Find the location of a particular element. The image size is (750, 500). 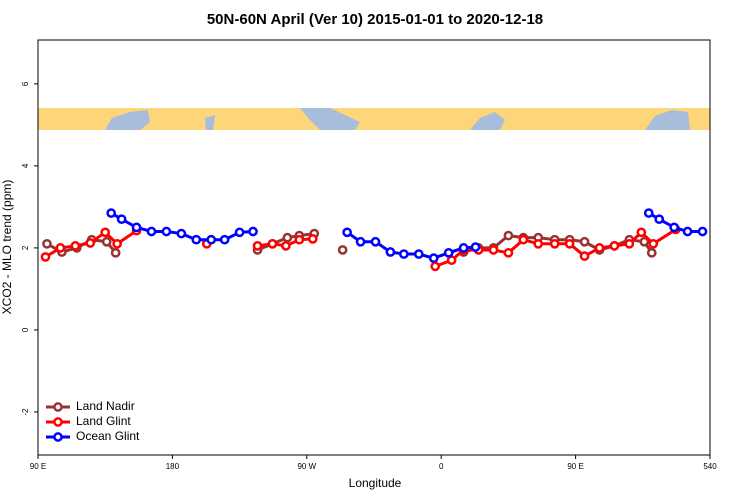

y-axis-label: XCO2 - MLO trend (ppm) is located at coordinates (7, 247).